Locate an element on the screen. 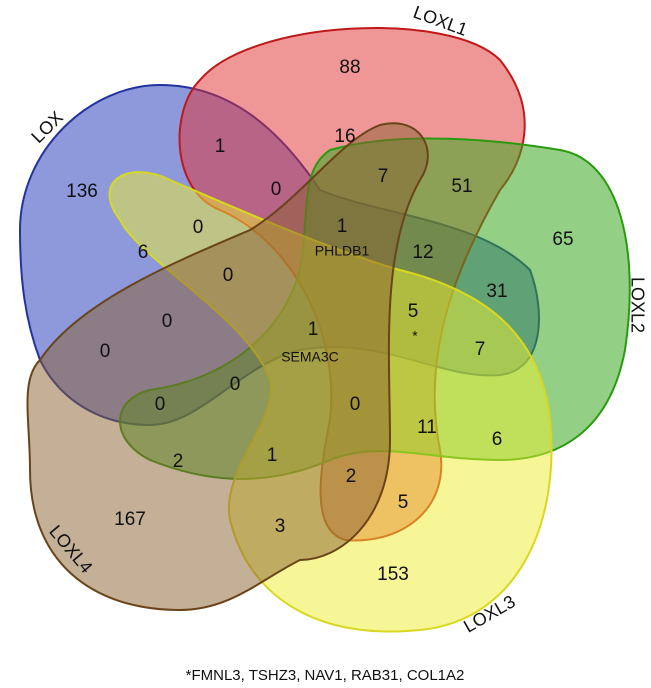  region-count: 65 is located at coordinates (562, 239).